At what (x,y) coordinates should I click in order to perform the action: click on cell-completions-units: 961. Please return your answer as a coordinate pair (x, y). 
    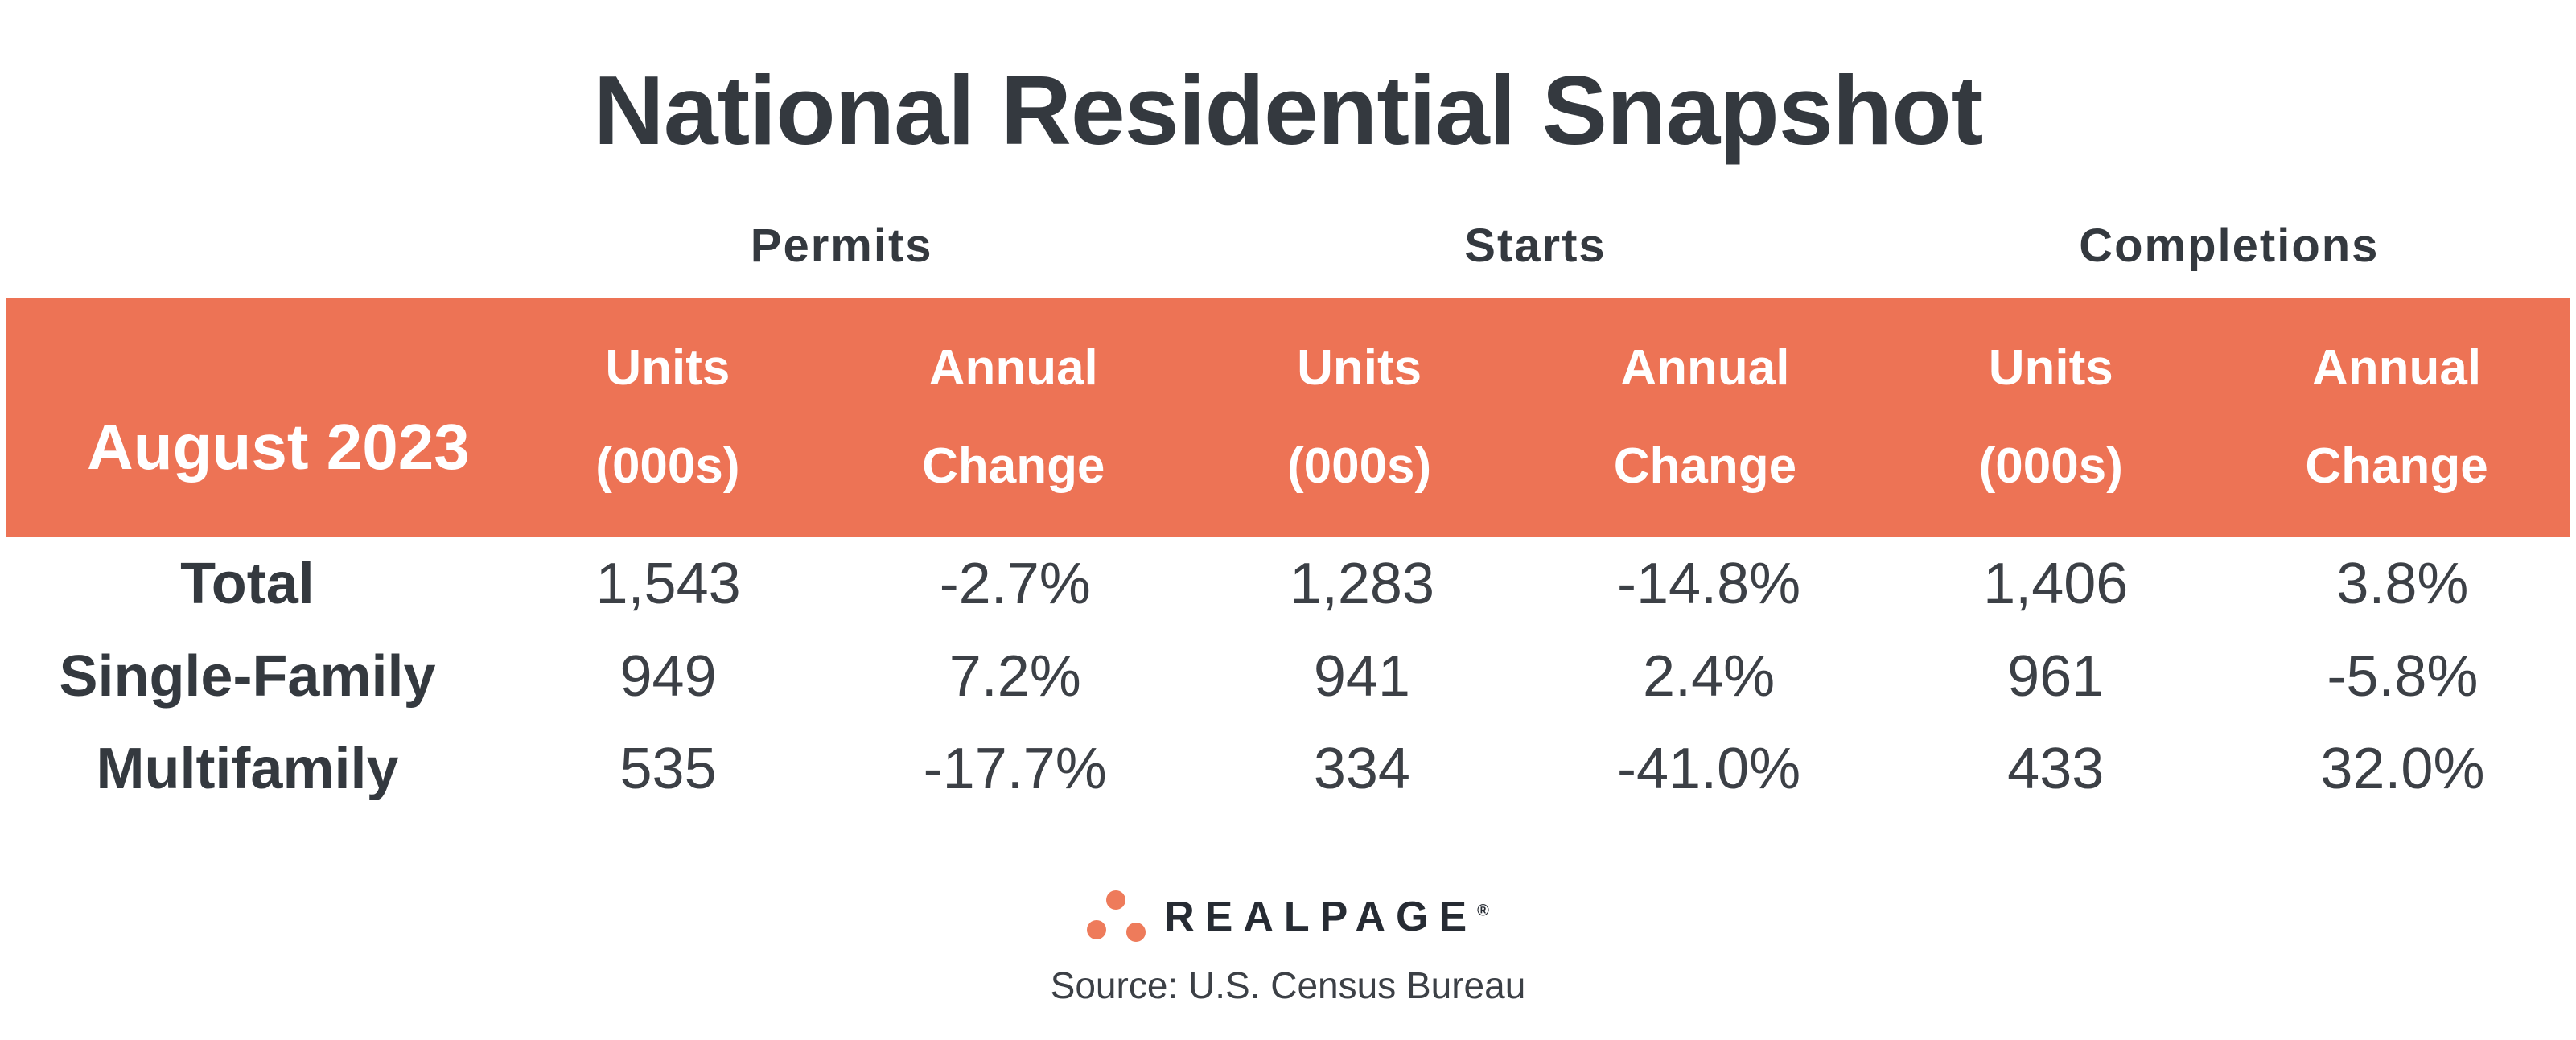
    Looking at the image, I should click on (2056, 676).